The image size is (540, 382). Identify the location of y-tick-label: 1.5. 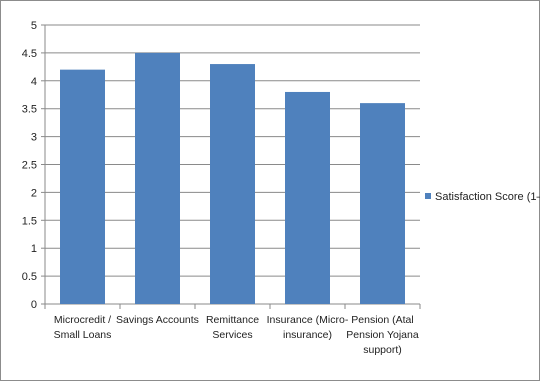
(29, 221).